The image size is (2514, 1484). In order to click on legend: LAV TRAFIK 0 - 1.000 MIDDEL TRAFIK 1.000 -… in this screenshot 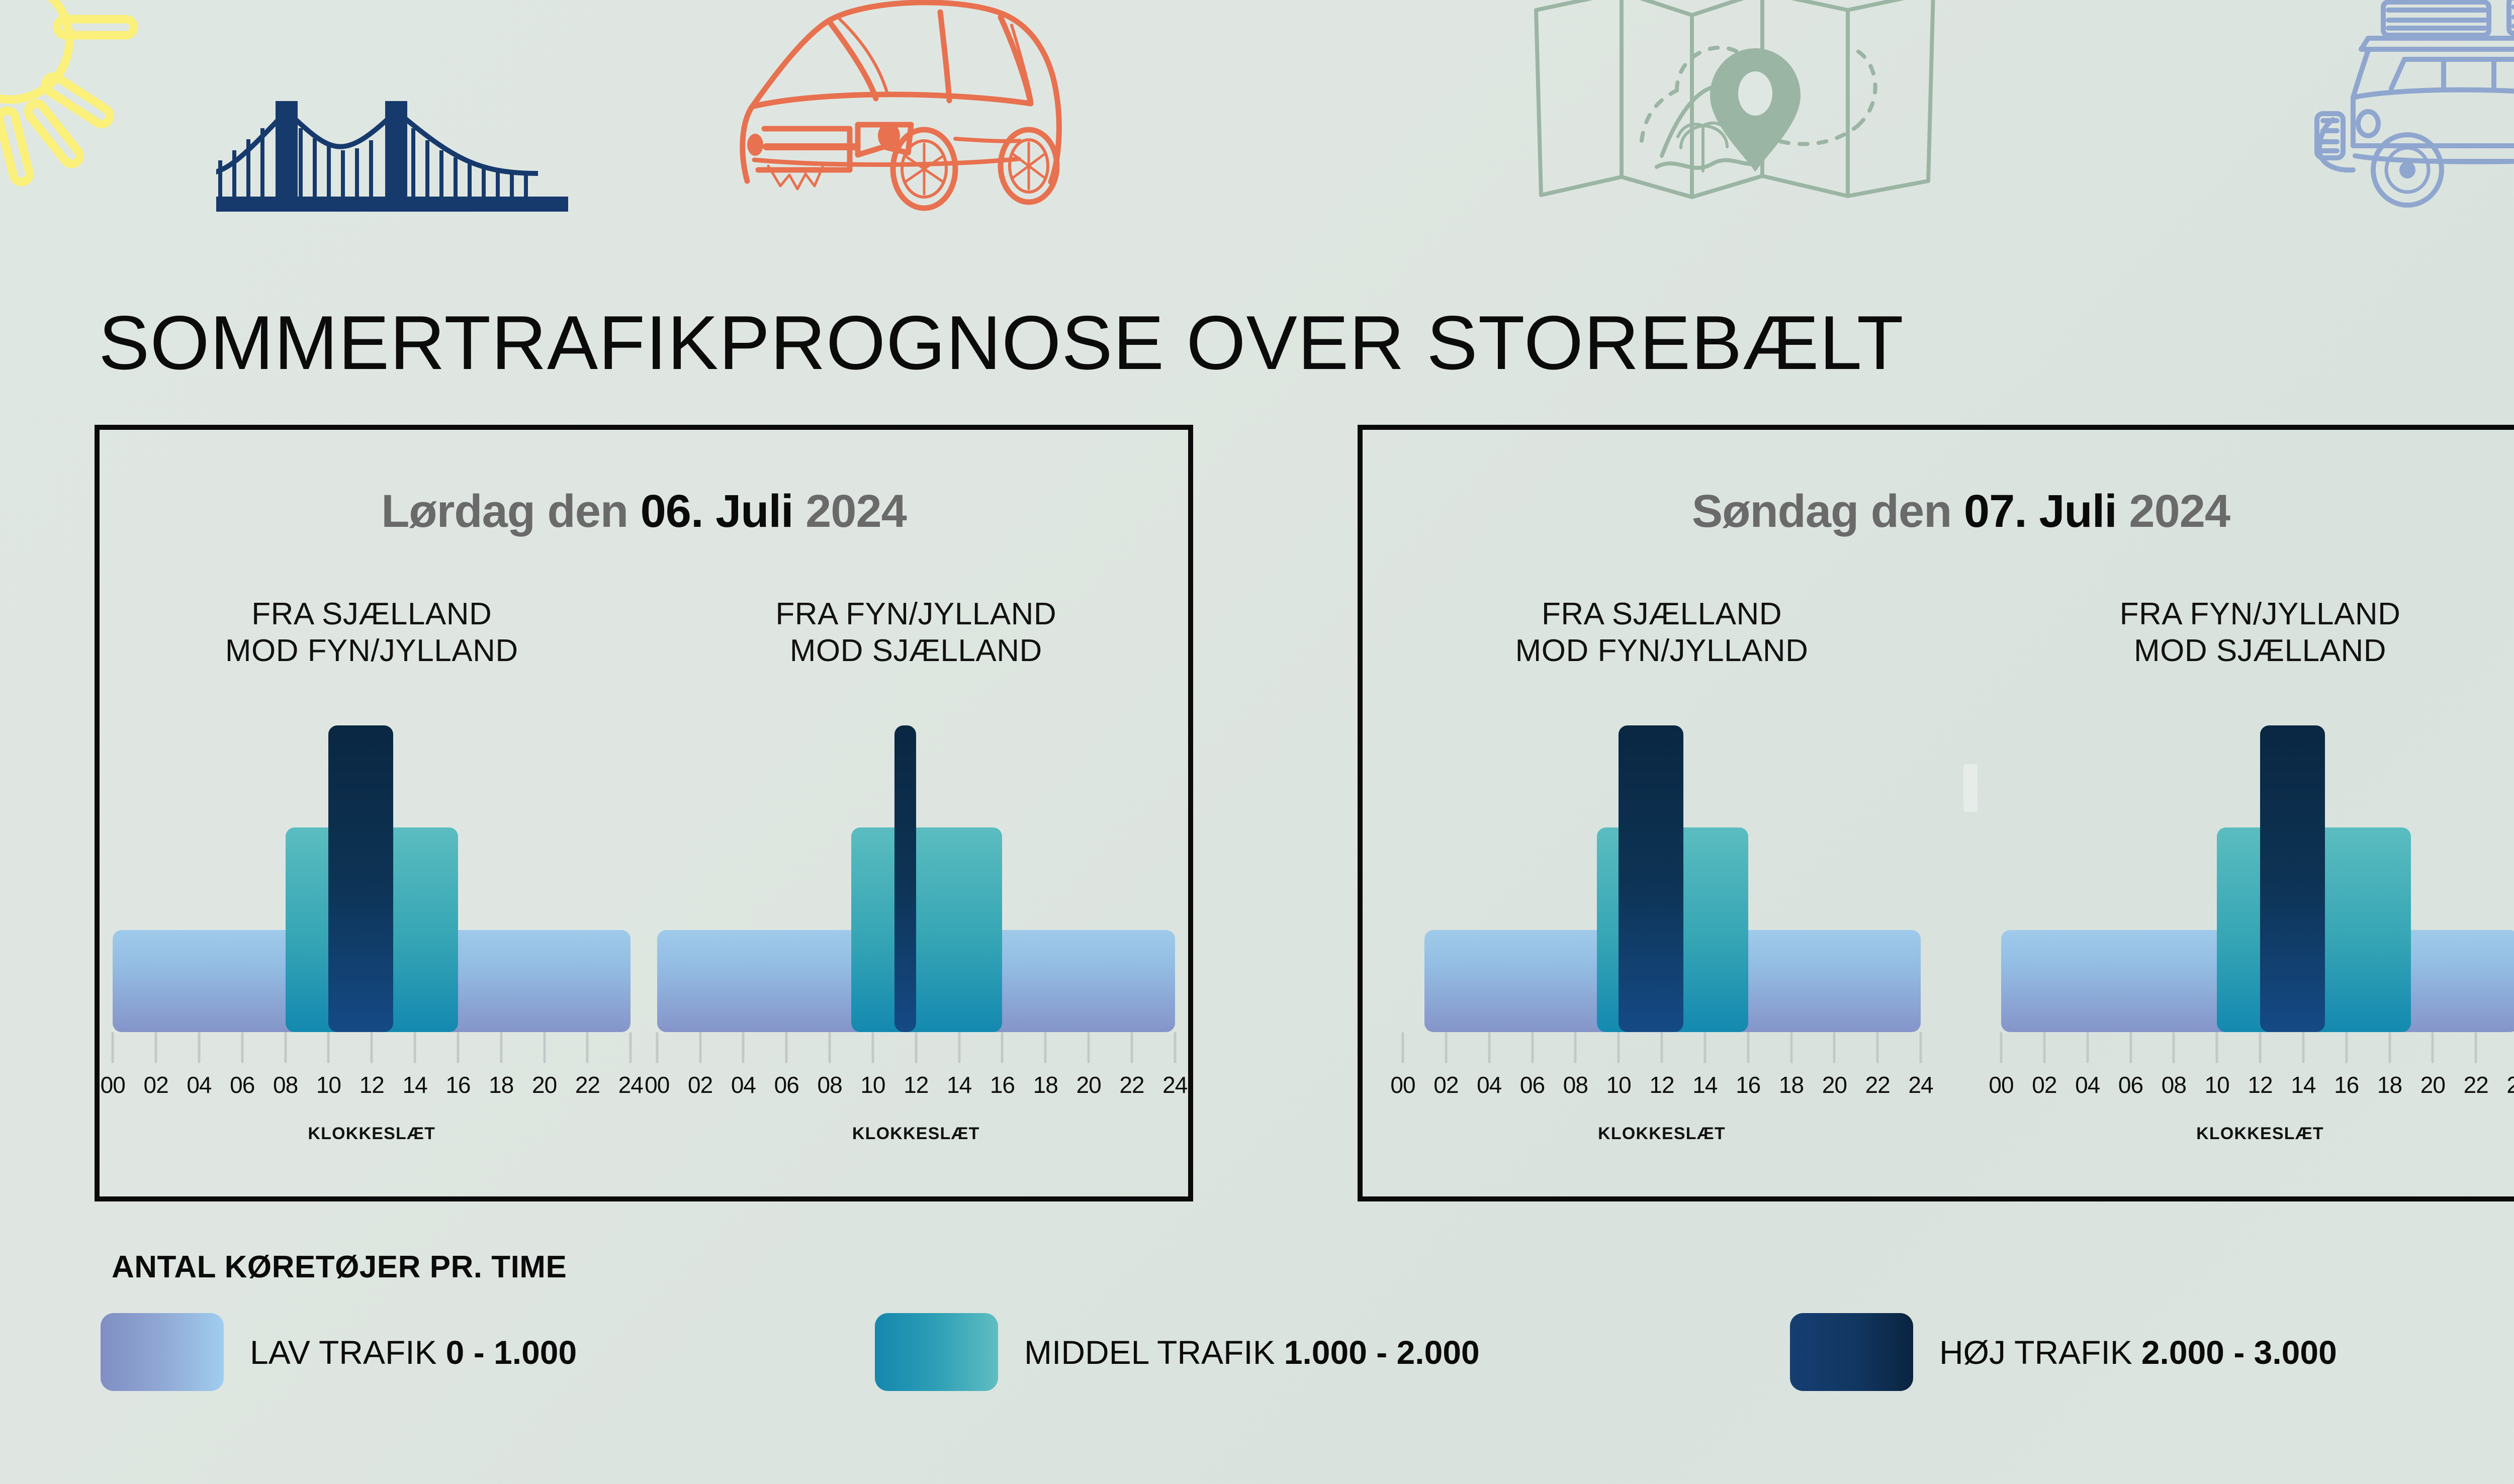, I will do `click(1307, 1352)`.